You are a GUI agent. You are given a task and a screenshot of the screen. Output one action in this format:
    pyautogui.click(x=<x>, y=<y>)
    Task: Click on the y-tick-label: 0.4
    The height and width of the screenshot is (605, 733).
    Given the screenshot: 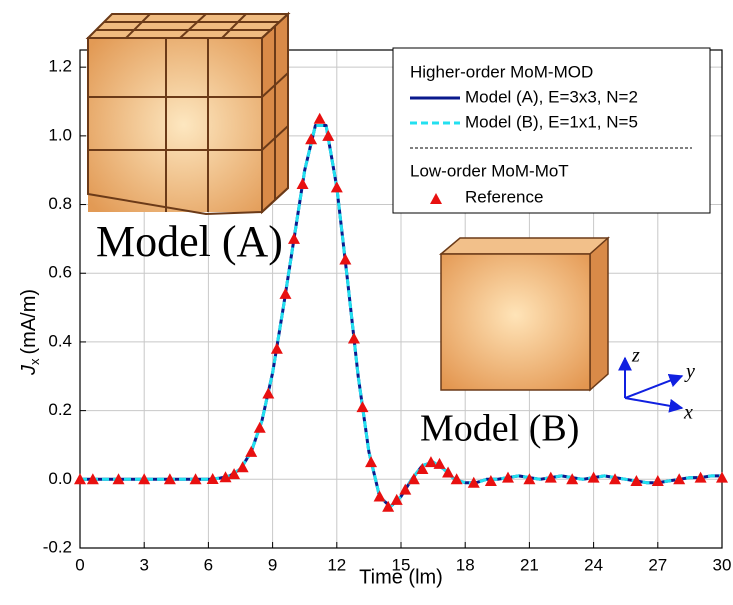 What is the action you would take?
    pyautogui.click(x=60, y=340)
    